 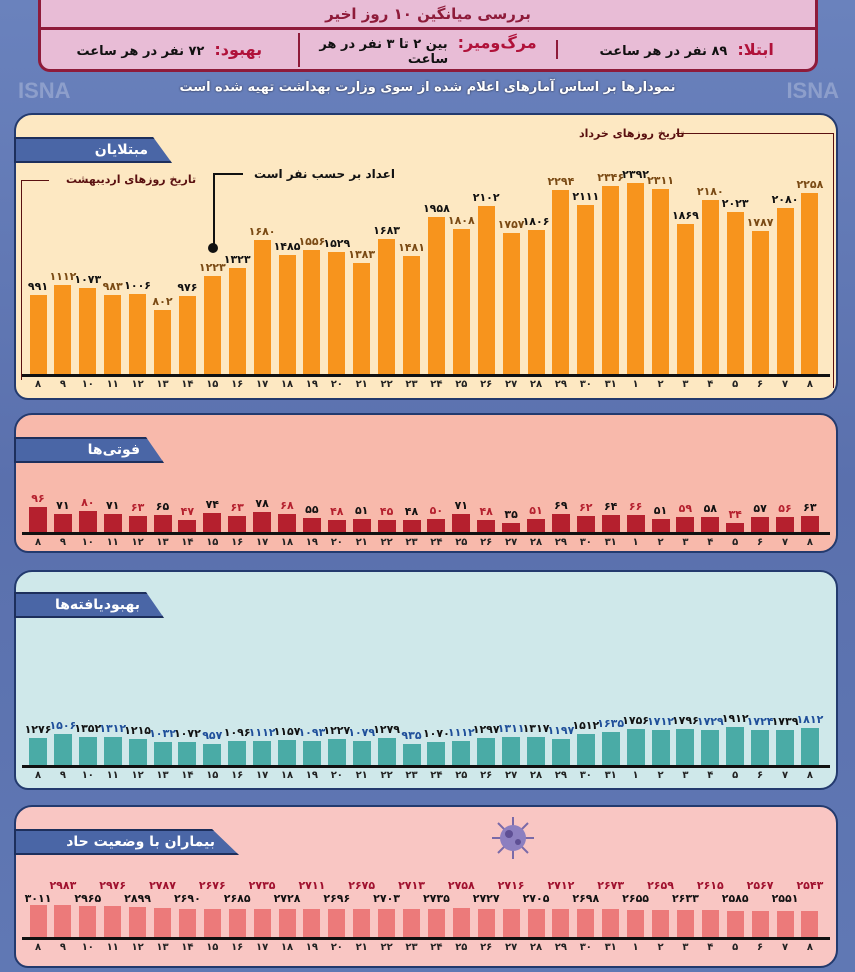 What do you see at coordinates (361, 775) in the screenshot?
I see `recovered-x-tick: ۲۱` at bounding box center [361, 775].